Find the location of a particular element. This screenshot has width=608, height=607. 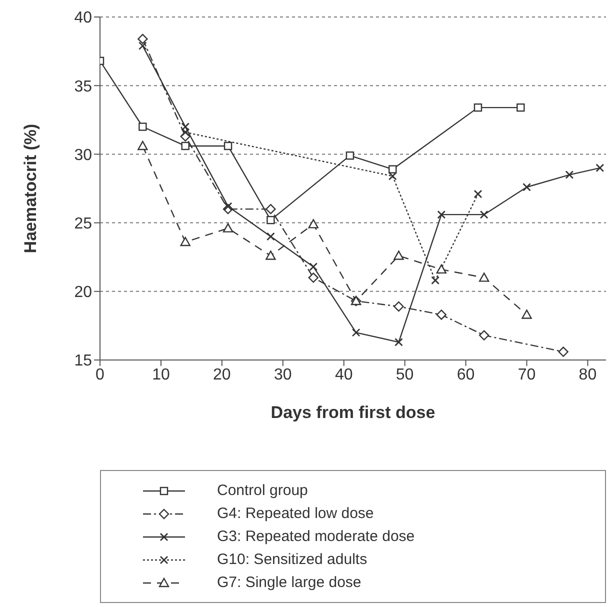

x-tick-label: 10 is located at coordinates (161, 375).